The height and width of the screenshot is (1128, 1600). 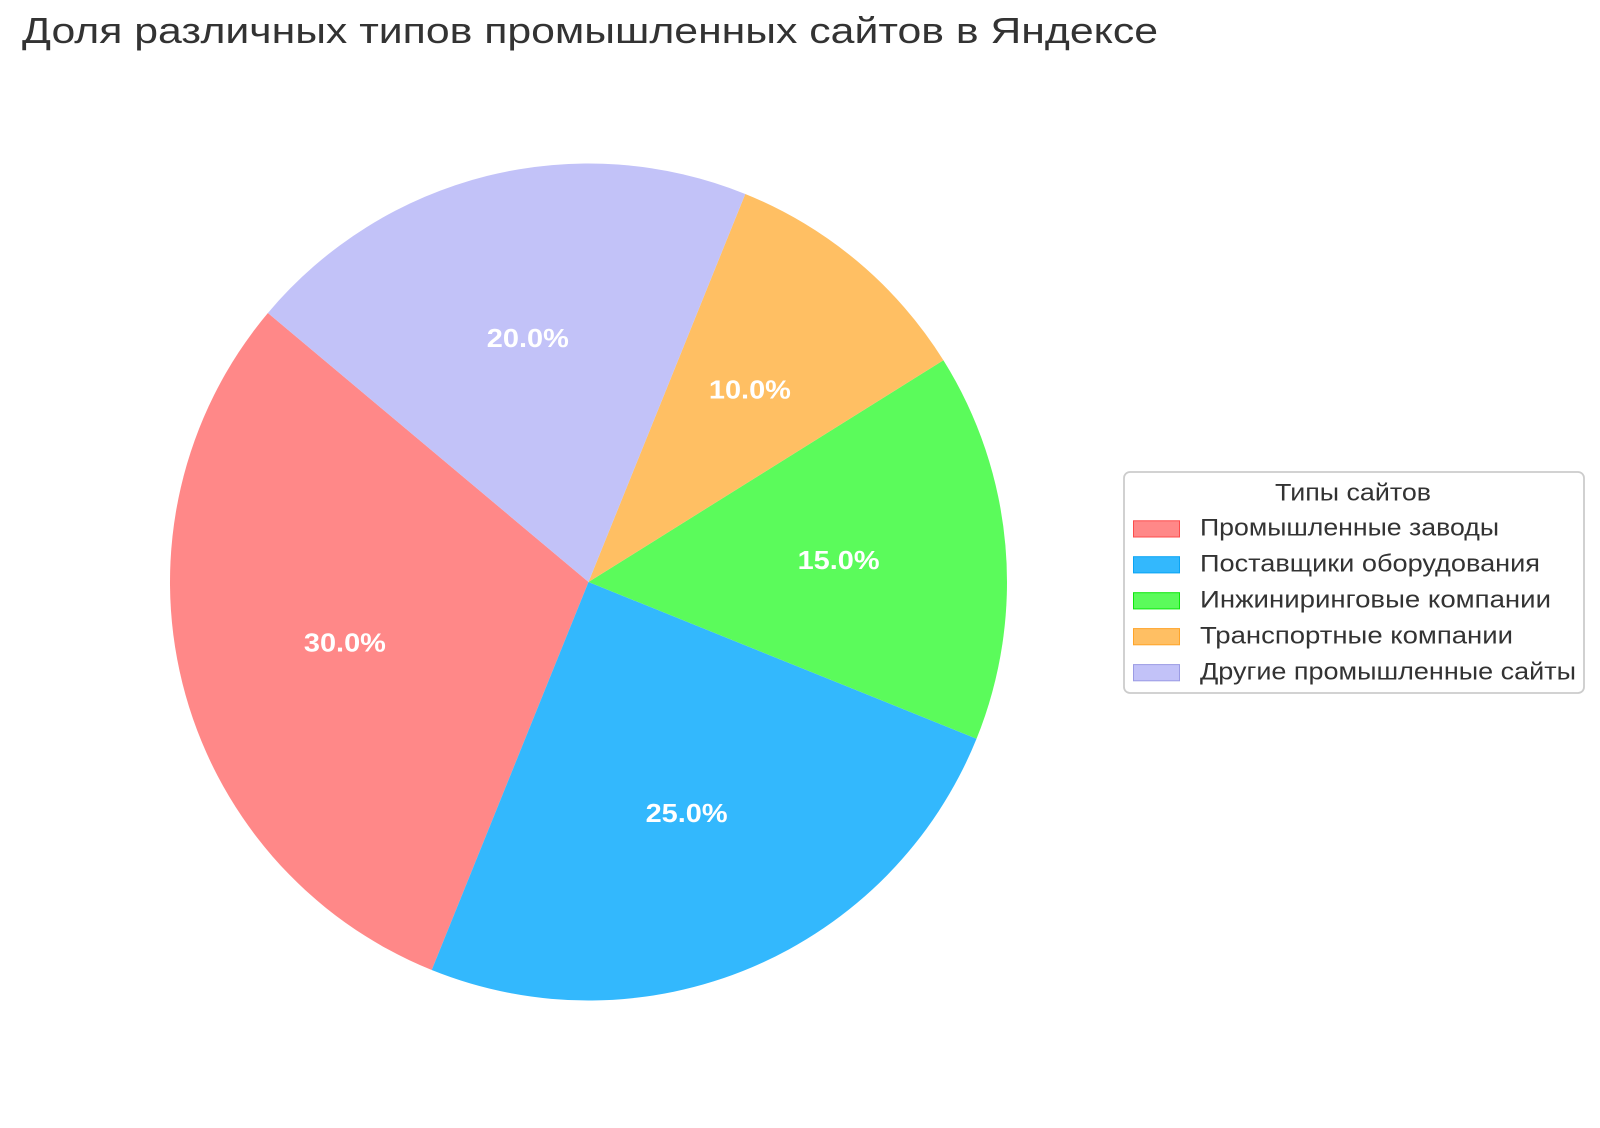 What do you see at coordinates (687, 814) in the screenshot?
I see `svg-text: 25.0%` at bounding box center [687, 814].